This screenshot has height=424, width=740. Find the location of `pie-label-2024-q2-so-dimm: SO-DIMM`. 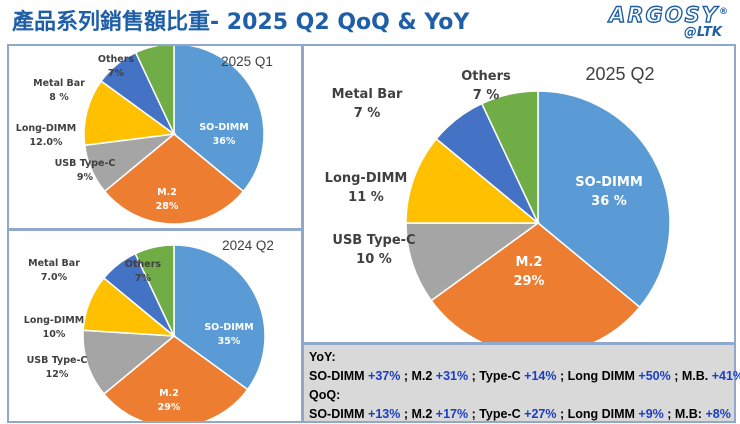

pie-label-2024-q2-so-dimm: SO-DIMM is located at coordinates (228, 327).